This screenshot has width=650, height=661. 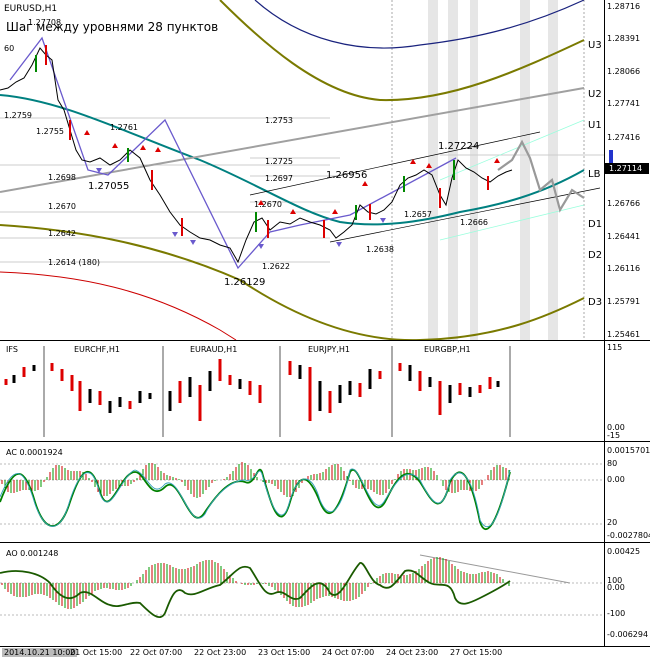 I want to click on axis-tick: 1.25461, so click(x=624, y=334).